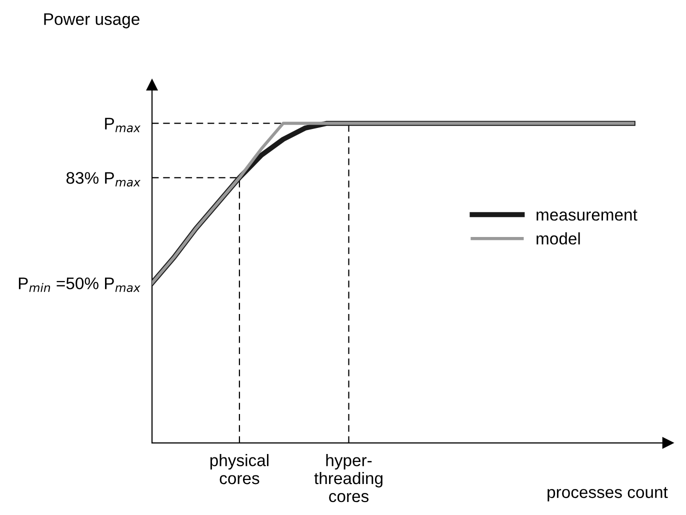 The image size is (686, 515). What do you see at coordinates (239, 469) in the screenshot?
I see `x-tick-label: physical cores` at bounding box center [239, 469].